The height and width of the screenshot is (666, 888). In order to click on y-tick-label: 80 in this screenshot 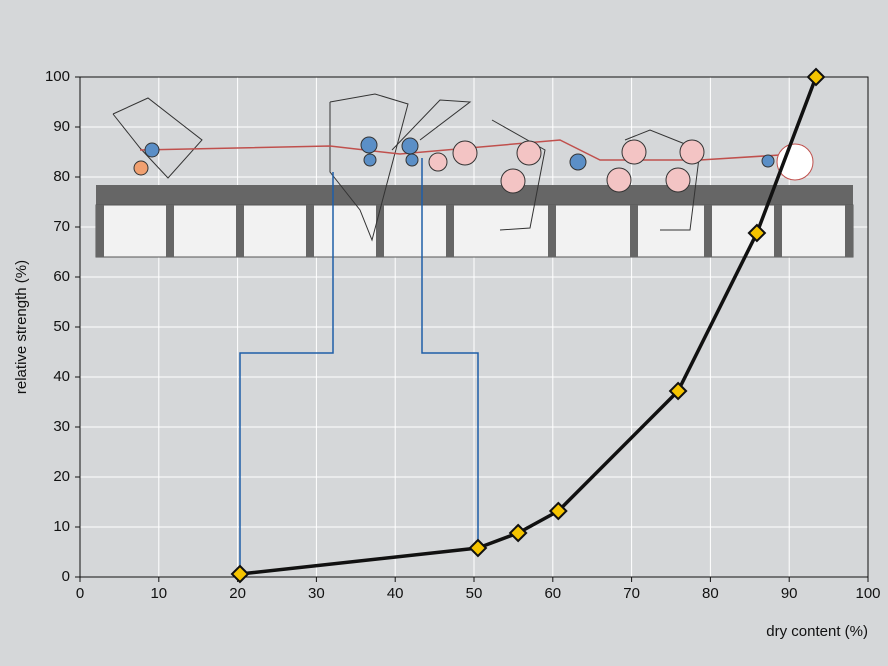, I will do `click(61, 176)`.